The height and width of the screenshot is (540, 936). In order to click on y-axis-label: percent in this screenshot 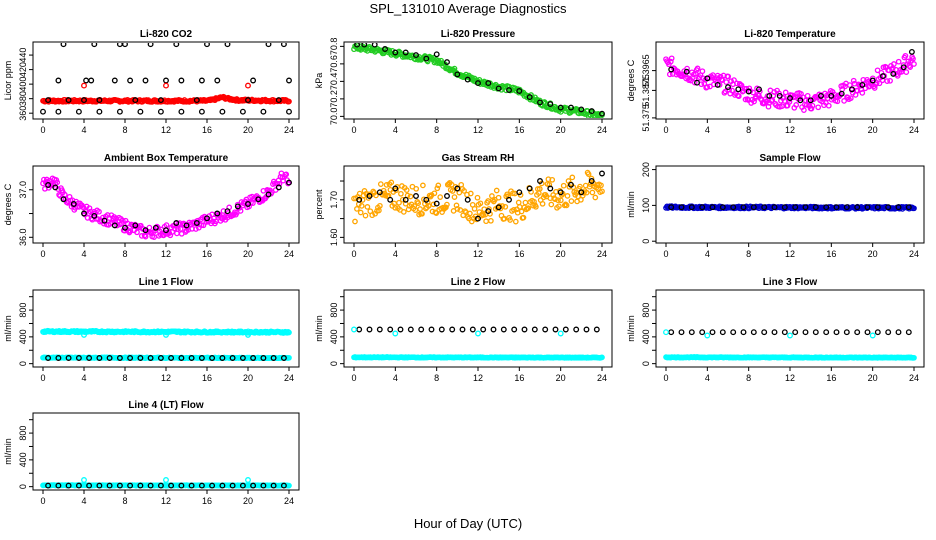, I will do `click(319, 204)`.